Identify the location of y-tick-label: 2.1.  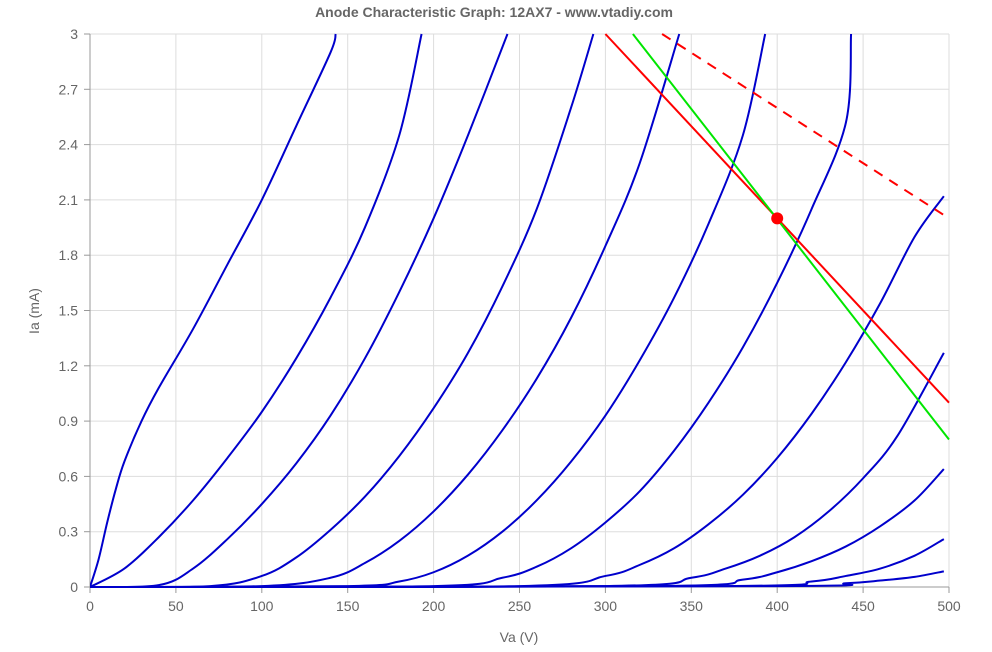
(69, 200).